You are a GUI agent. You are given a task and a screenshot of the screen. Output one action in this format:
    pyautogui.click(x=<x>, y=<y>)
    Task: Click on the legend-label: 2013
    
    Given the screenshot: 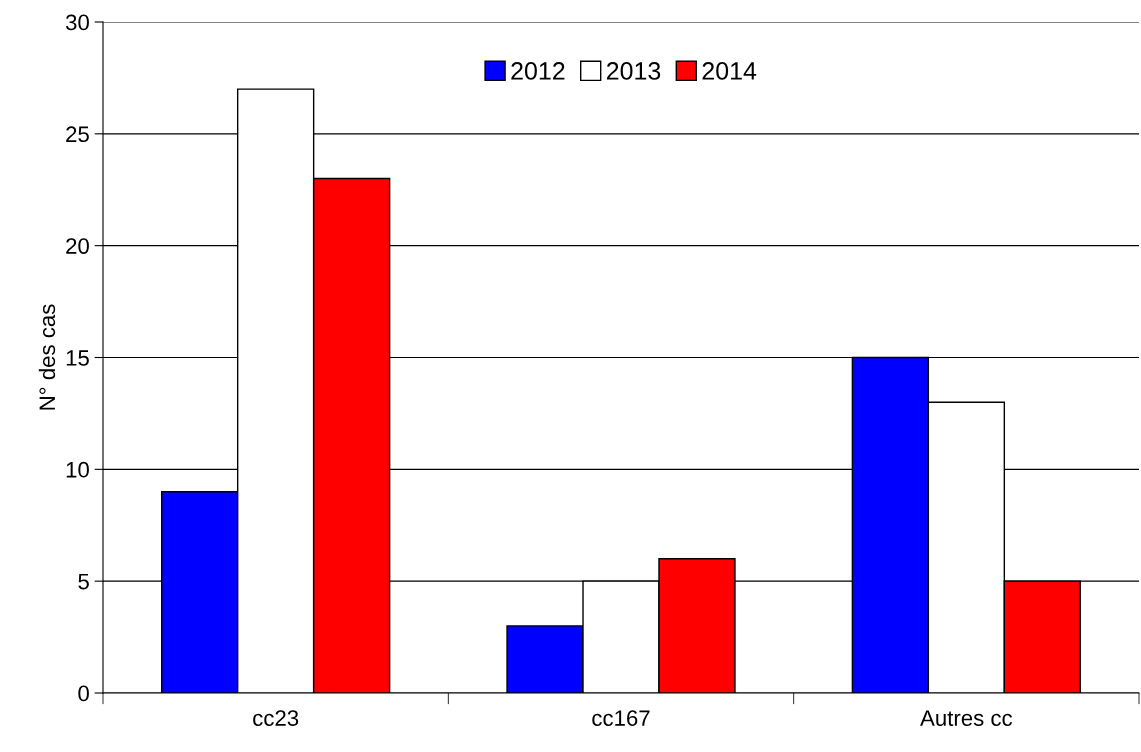 What is the action you would take?
    pyautogui.click(x=633, y=71)
    